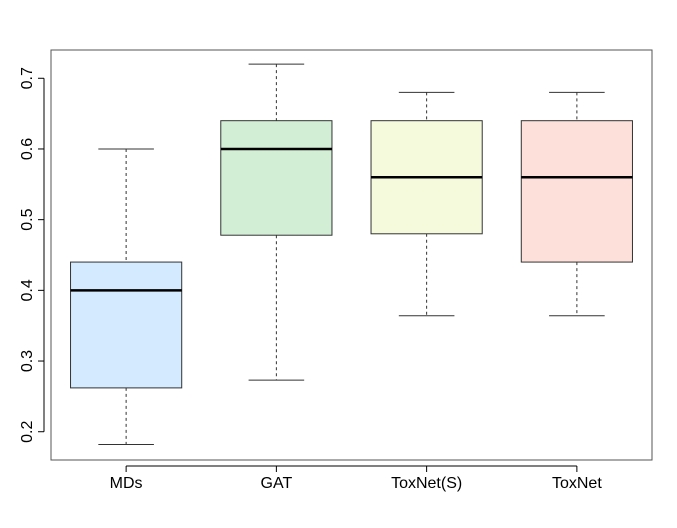 This screenshot has width=677, height=528. Describe the element at coordinates (31, 255) in the screenshot. I see `y-axis-ticks: 0.2 0.3 0.4 0.5 0.6 0.7` at that location.